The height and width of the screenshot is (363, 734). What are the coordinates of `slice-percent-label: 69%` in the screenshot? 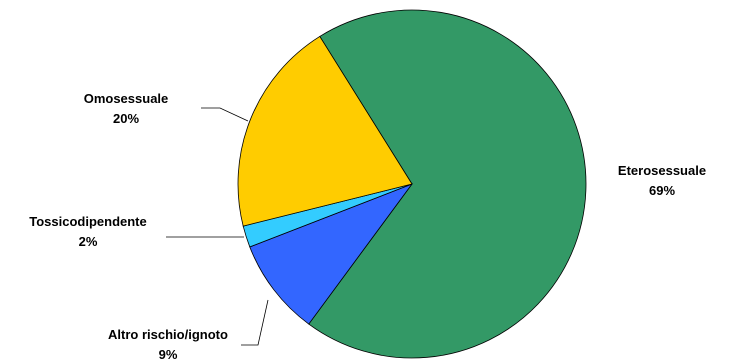 It's located at (662, 190).